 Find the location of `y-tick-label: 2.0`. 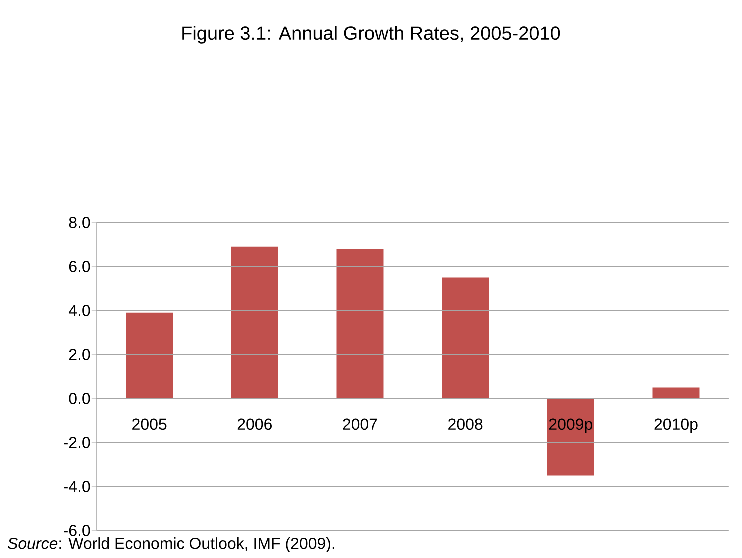

y-tick-label: 2.0 is located at coordinates (79, 354).